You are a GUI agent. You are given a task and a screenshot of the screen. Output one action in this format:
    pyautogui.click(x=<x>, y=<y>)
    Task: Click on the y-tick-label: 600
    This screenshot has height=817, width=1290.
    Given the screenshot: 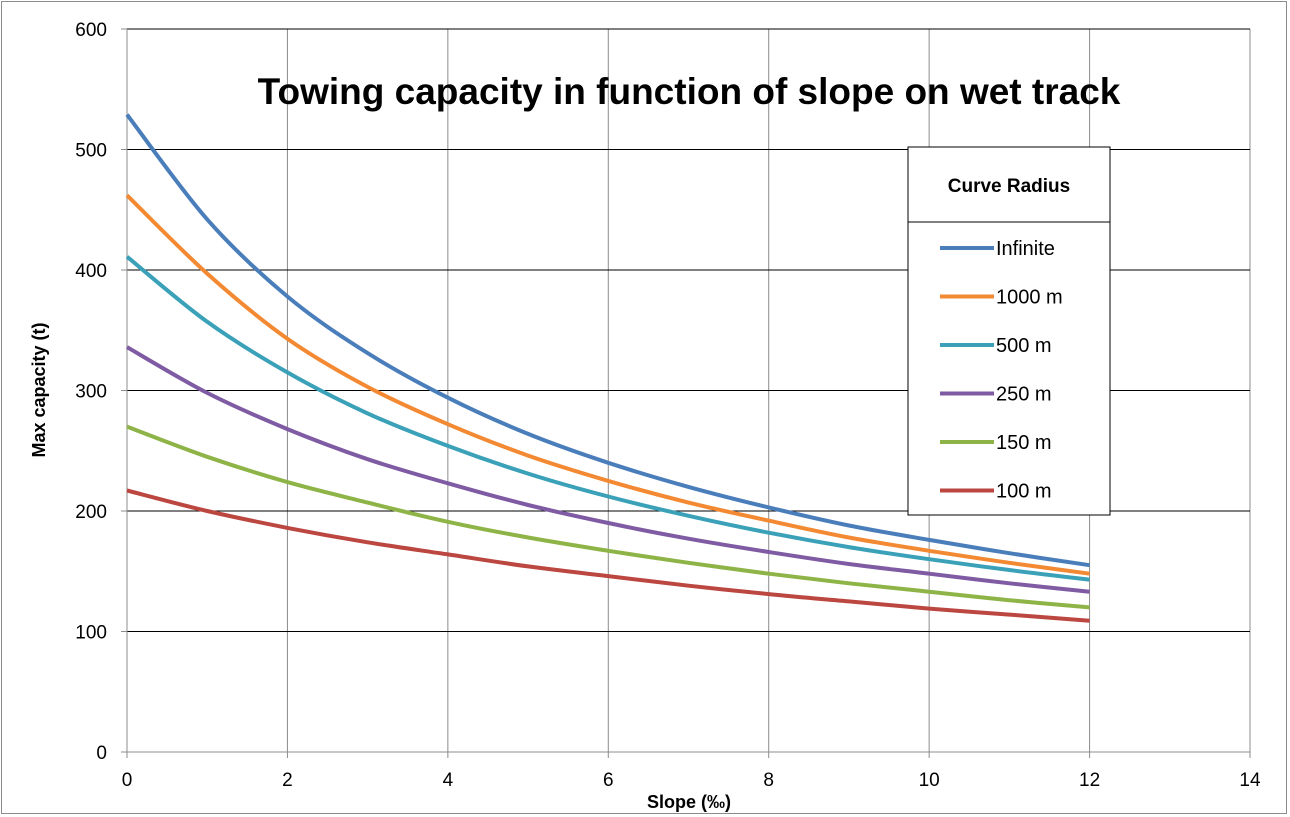 What is the action you would take?
    pyautogui.click(x=91, y=30)
    